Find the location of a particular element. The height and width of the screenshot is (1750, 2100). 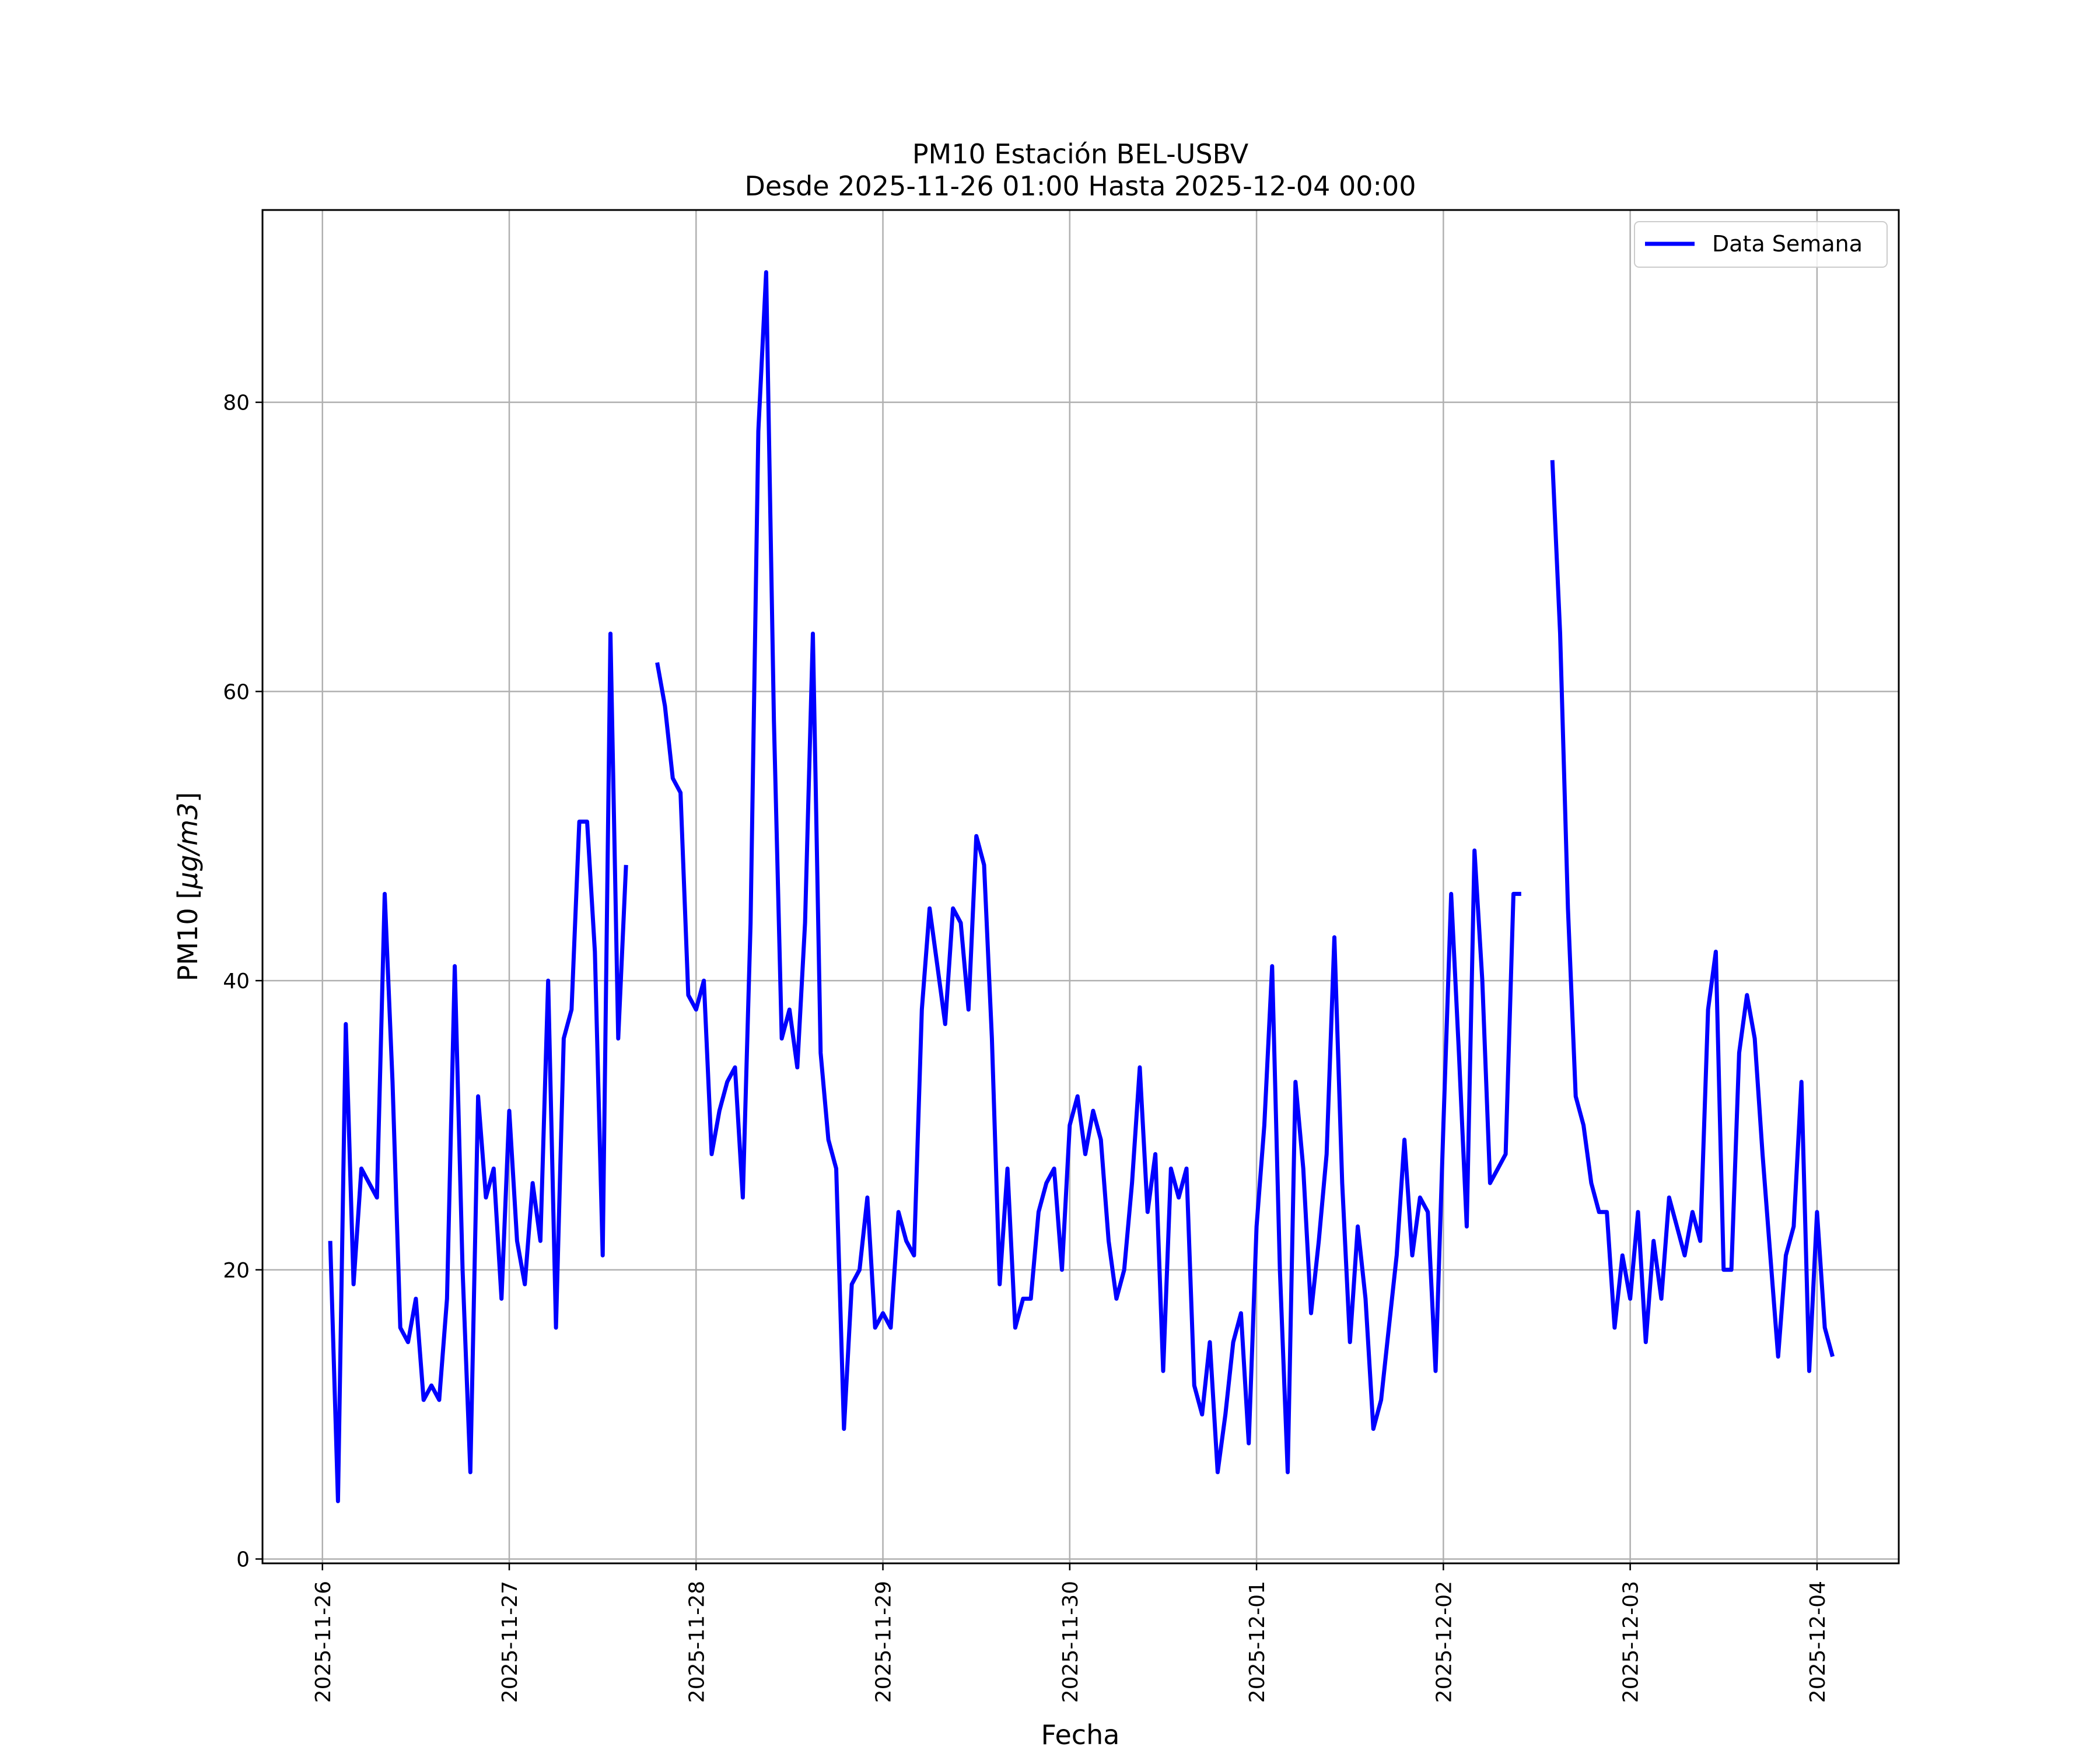

chart-title: PM10 Estación BEL-USBV is located at coordinates (1080, 154).